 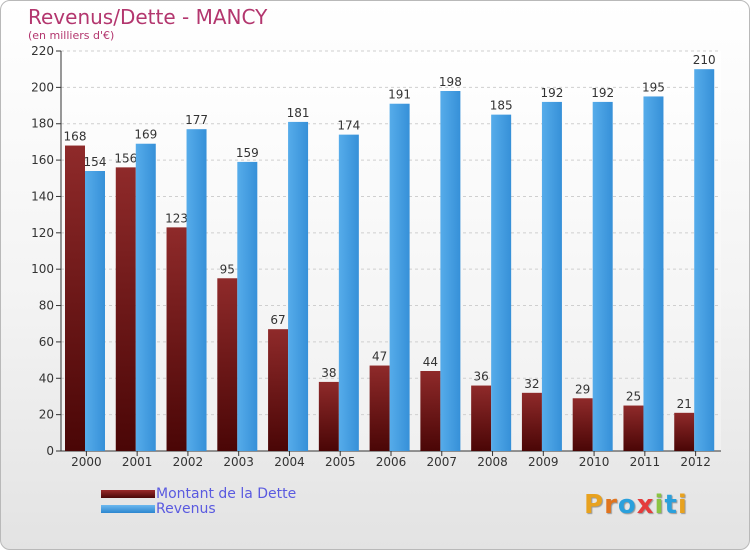 I want to click on data-label: 191, so click(x=399, y=95).